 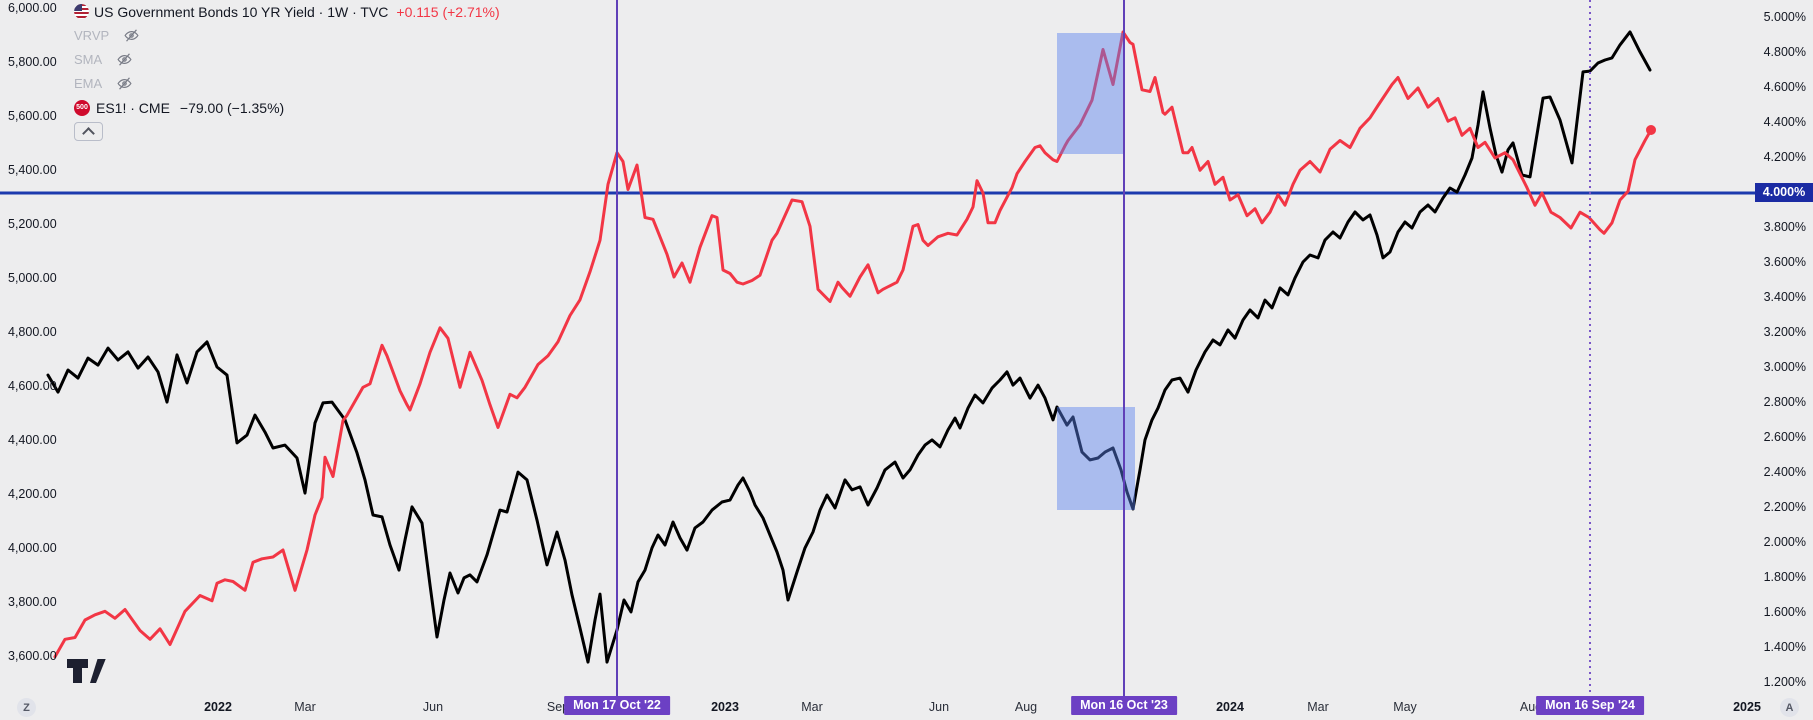 What do you see at coordinates (32, 332) in the screenshot?
I see `left-axis-label: 4,800.00` at bounding box center [32, 332].